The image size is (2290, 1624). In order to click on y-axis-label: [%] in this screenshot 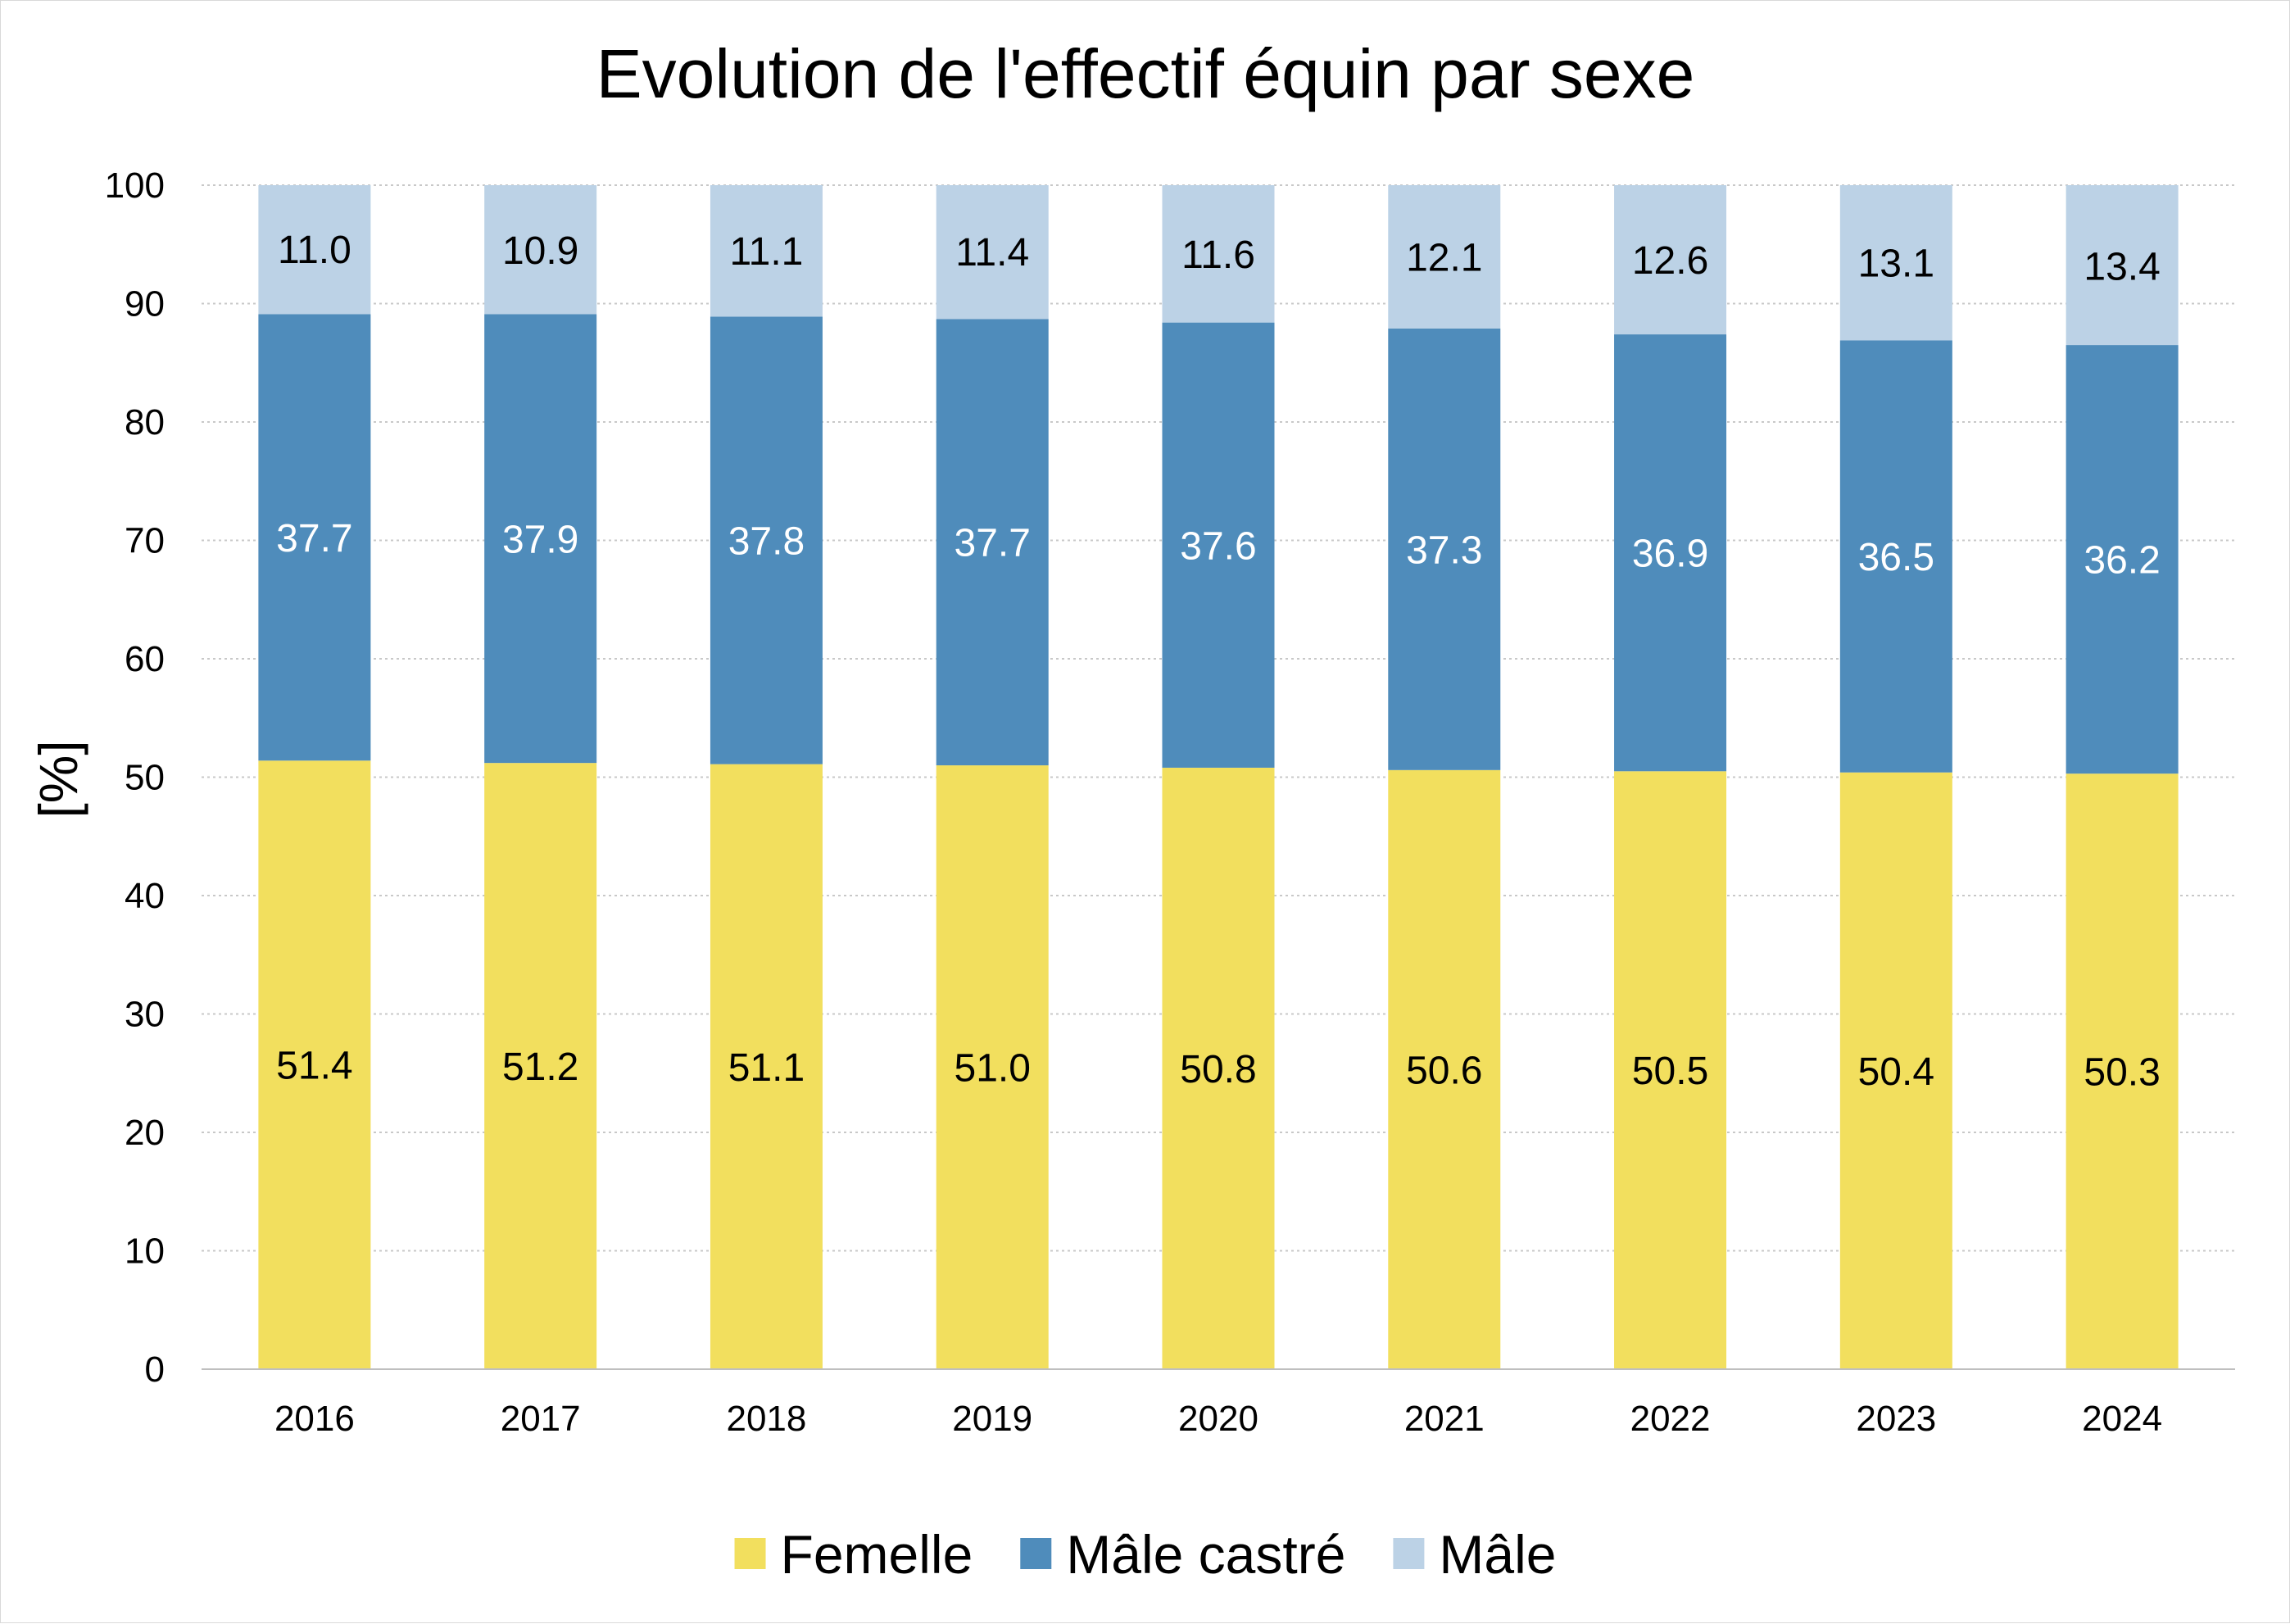, I will do `click(58, 779)`.